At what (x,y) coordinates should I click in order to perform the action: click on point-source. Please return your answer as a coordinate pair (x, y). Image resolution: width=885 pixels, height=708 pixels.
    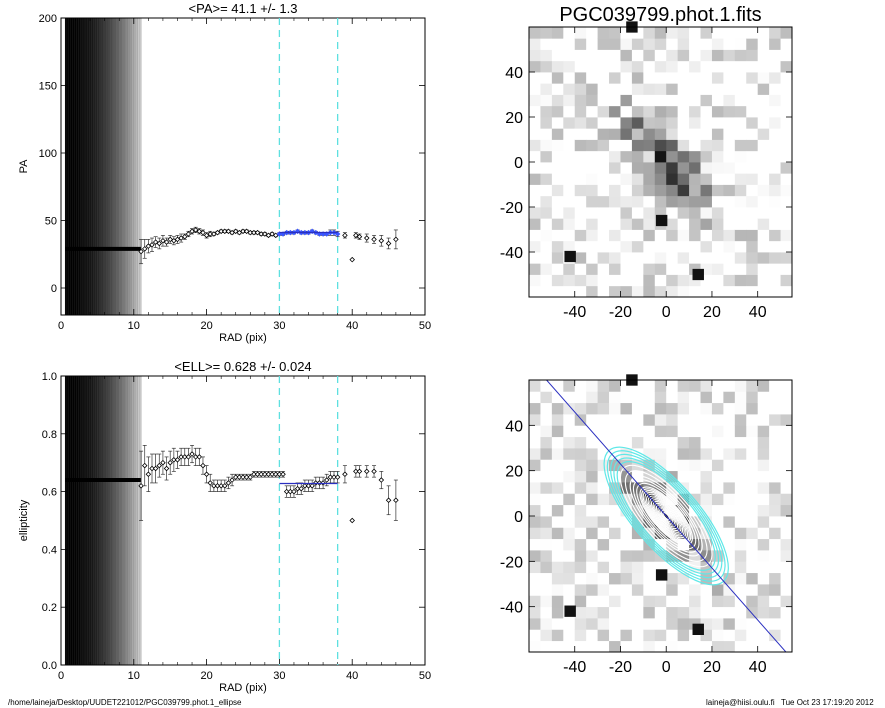
    Looking at the image, I should click on (698, 274).